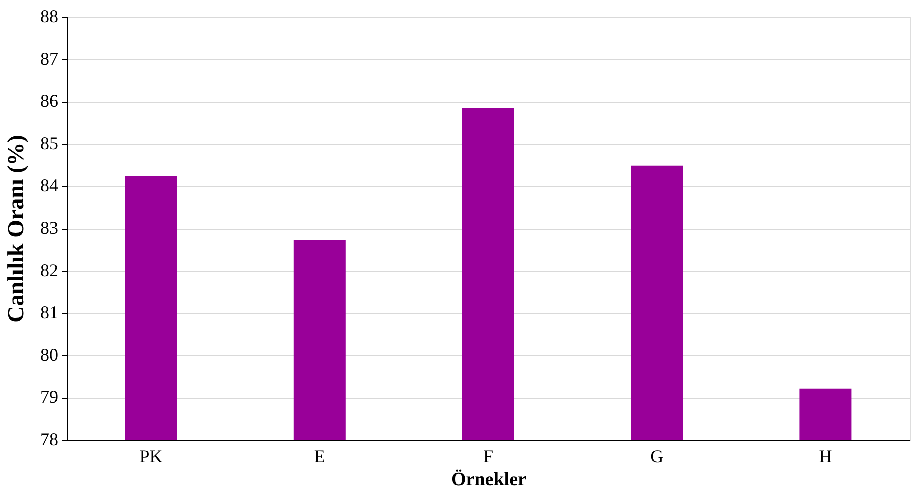  Describe the element at coordinates (49, 101) in the screenshot. I see `y-tick-label: 86` at that location.